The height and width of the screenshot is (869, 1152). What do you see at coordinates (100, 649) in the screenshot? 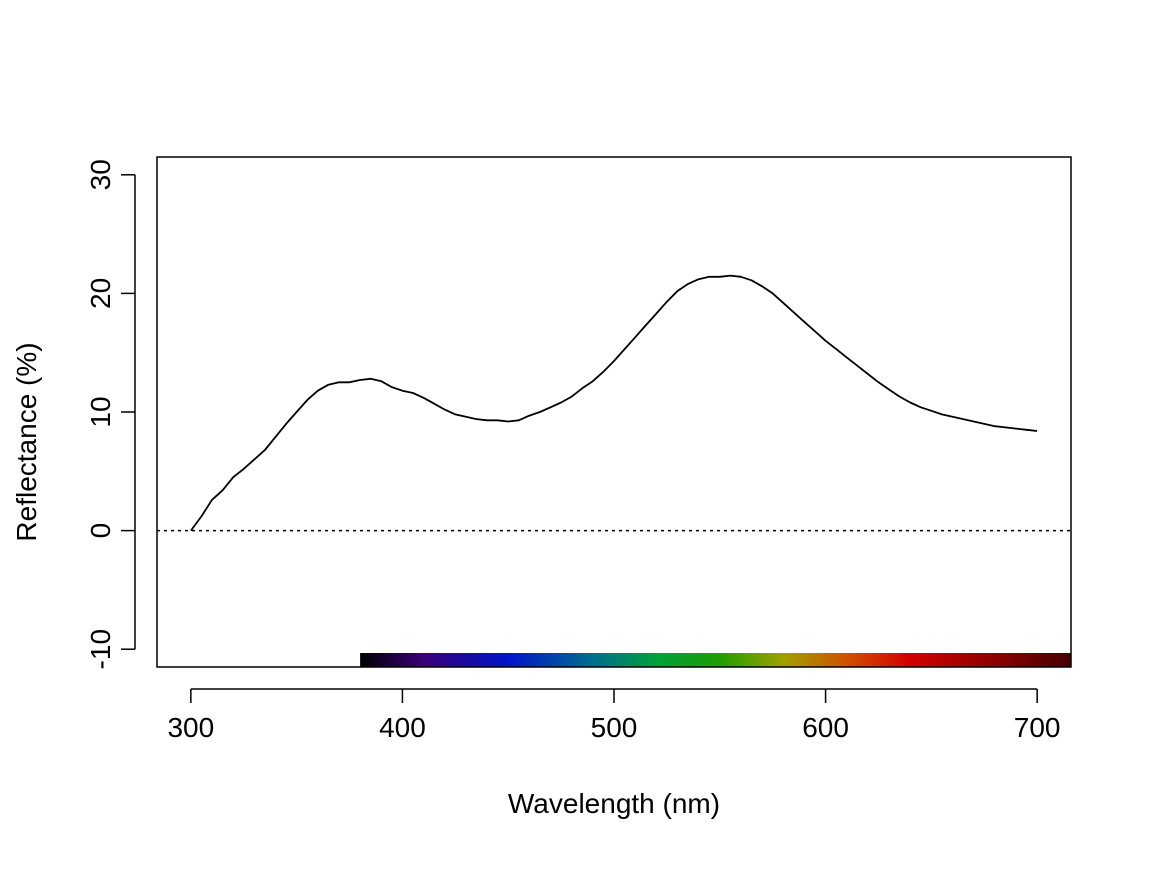
I see `y-tick-label: -10` at bounding box center [100, 649].